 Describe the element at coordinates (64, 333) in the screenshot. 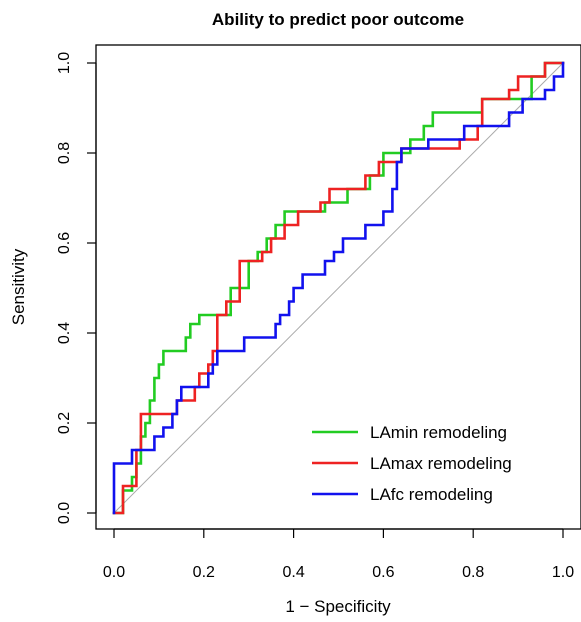

I see `y-tick-label: 0.4` at that location.